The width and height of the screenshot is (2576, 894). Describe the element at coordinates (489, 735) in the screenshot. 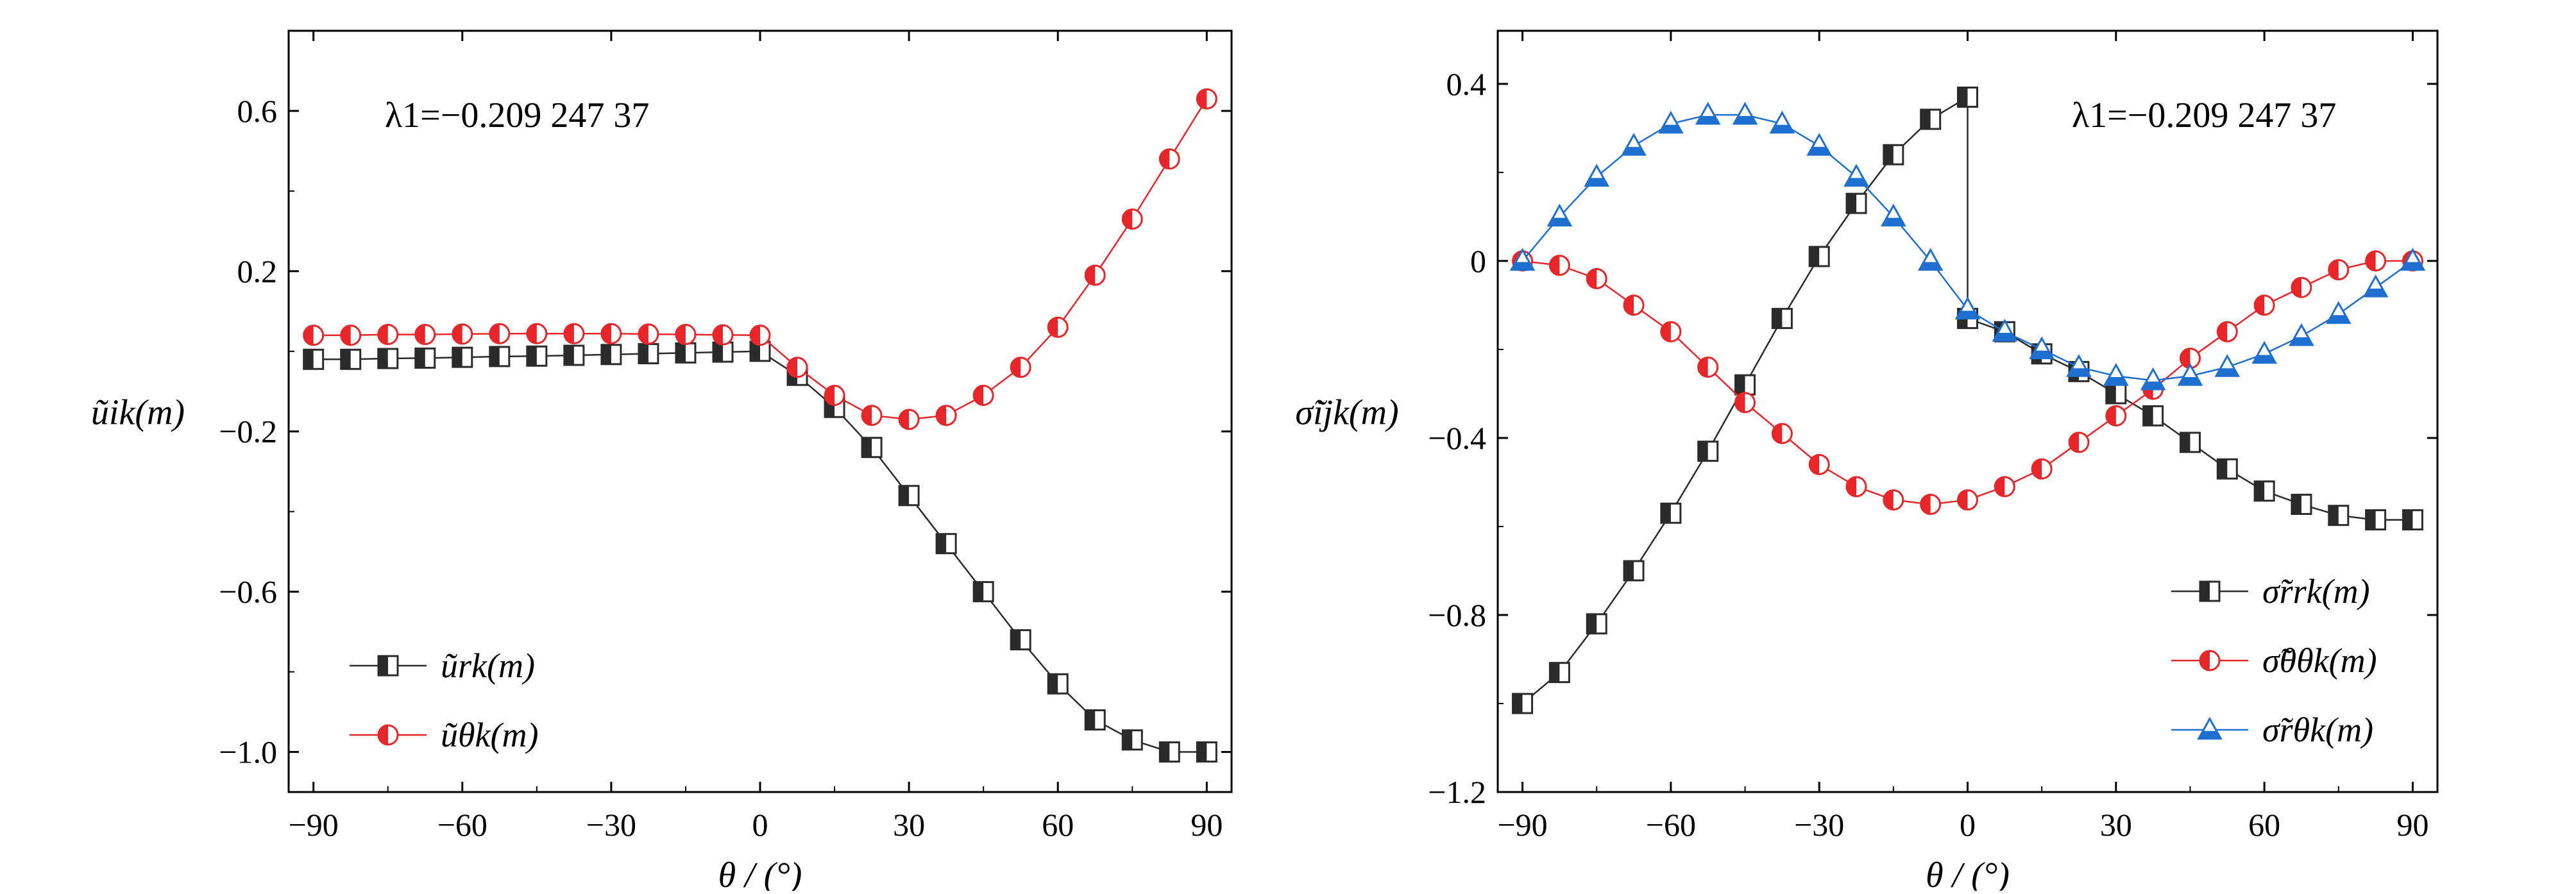

I see `legend-label: ũθk(m)` at that location.